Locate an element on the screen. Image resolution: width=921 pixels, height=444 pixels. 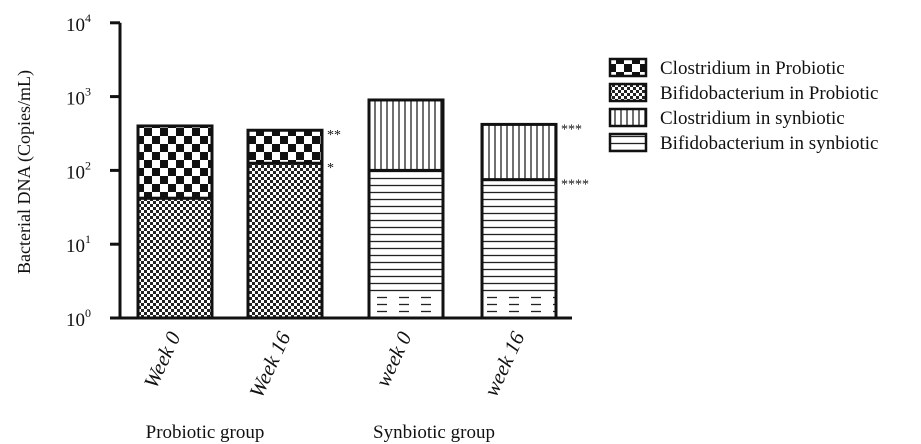
y-tick-label: 10⁴ is located at coordinates (78, 23).